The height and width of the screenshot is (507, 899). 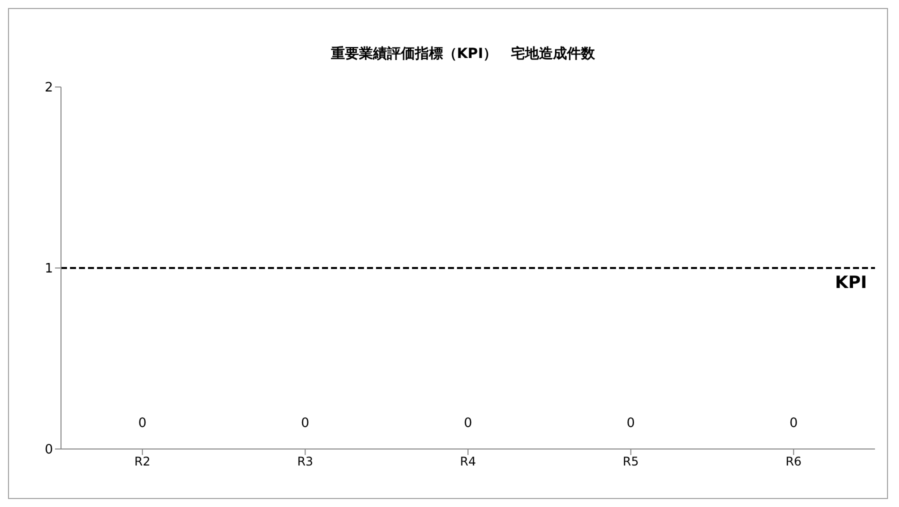 What do you see at coordinates (48, 450) in the screenshot?
I see `y-tick-label: 0` at bounding box center [48, 450].